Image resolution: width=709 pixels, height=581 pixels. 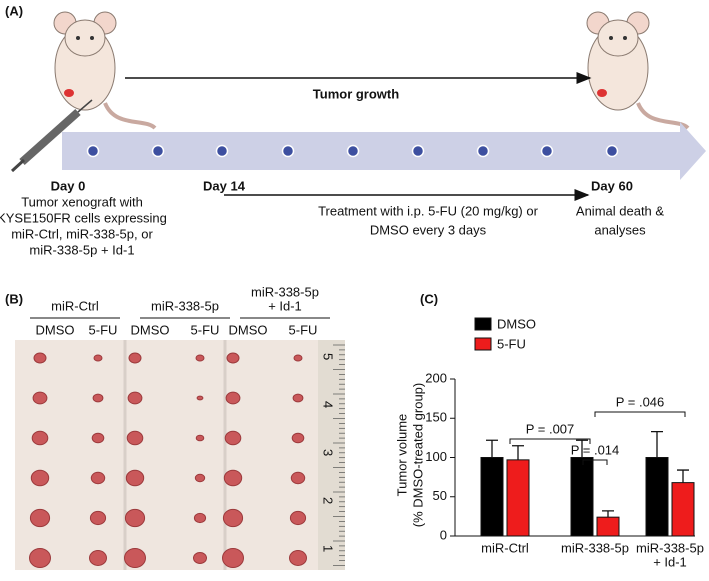 I want to click on ruler-label: 4, so click(x=328, y=404).